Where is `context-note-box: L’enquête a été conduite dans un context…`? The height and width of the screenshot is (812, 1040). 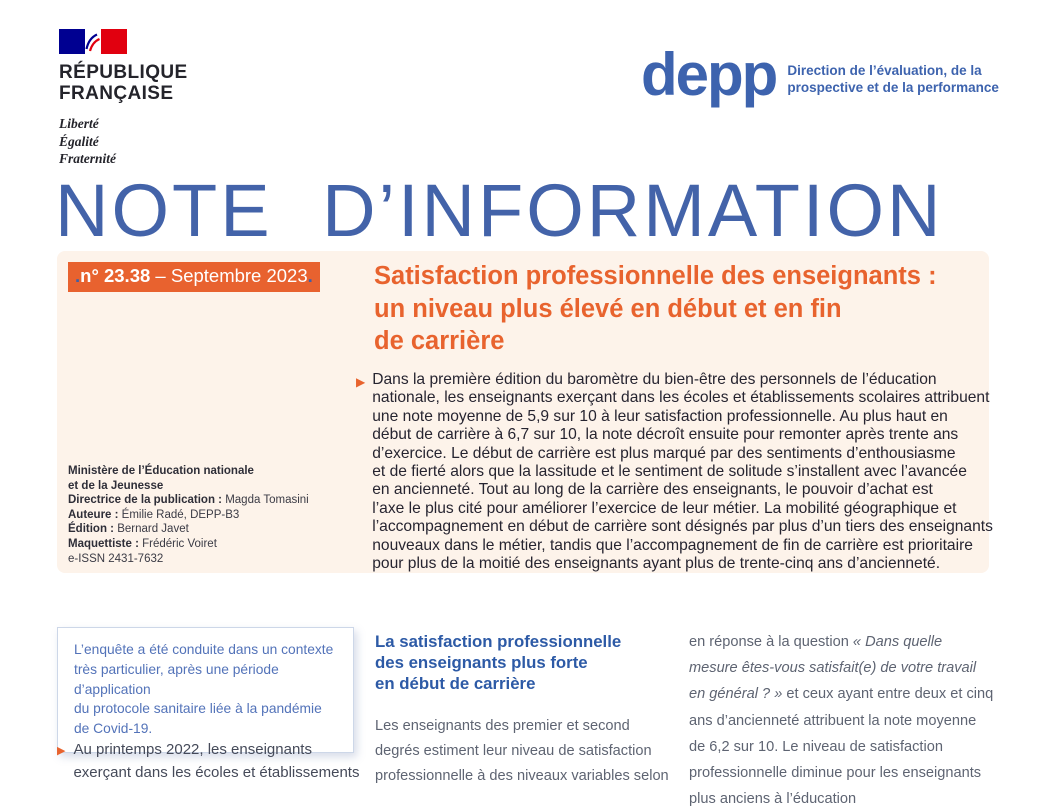 context-note-box: L’enquête a été conduite dans un context… is located at coordinates (205, 690).